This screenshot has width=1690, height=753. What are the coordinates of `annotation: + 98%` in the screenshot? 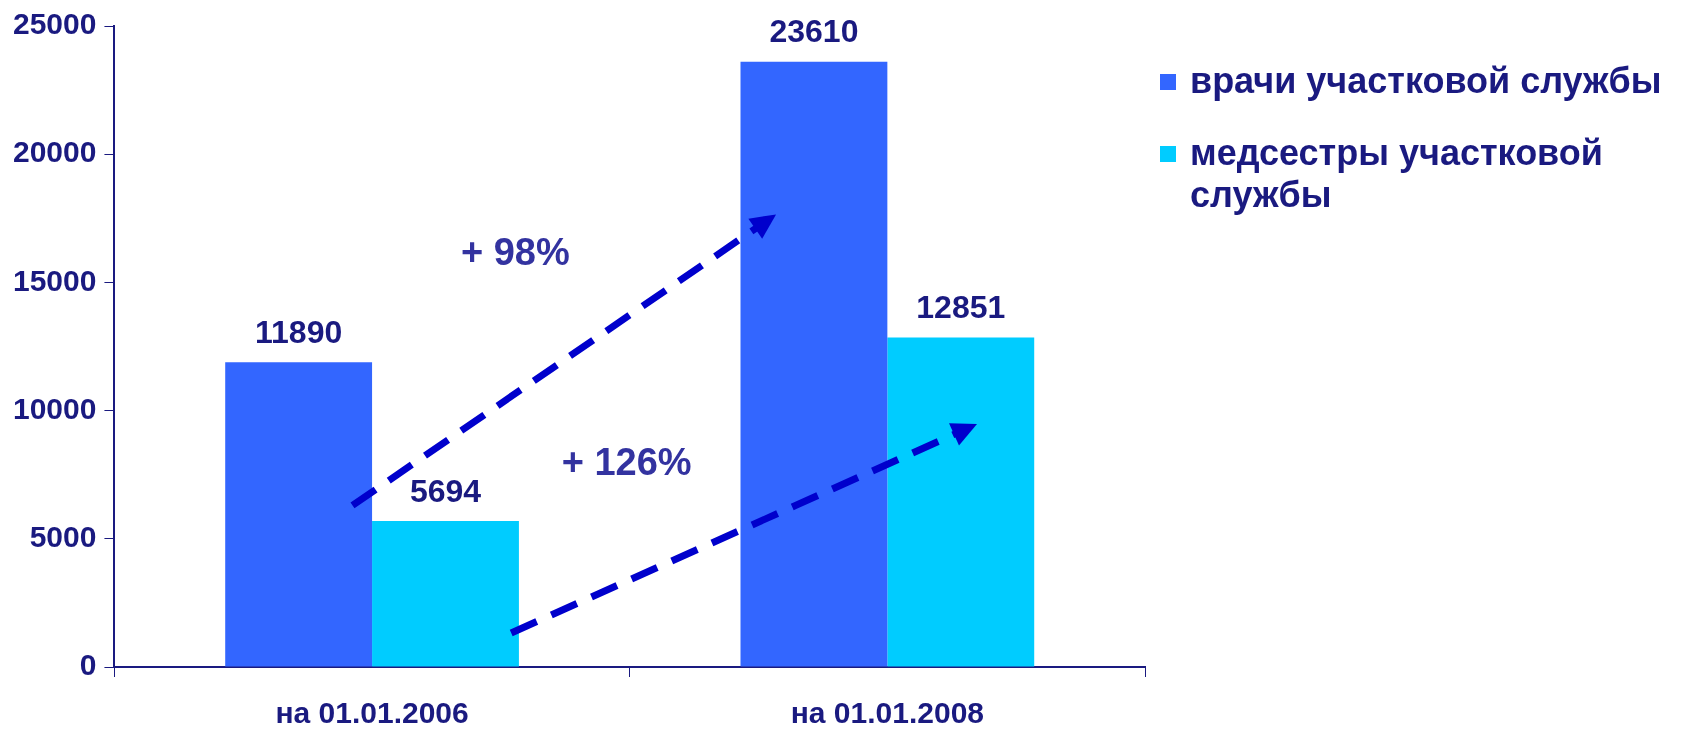 It's located at (515, 251).